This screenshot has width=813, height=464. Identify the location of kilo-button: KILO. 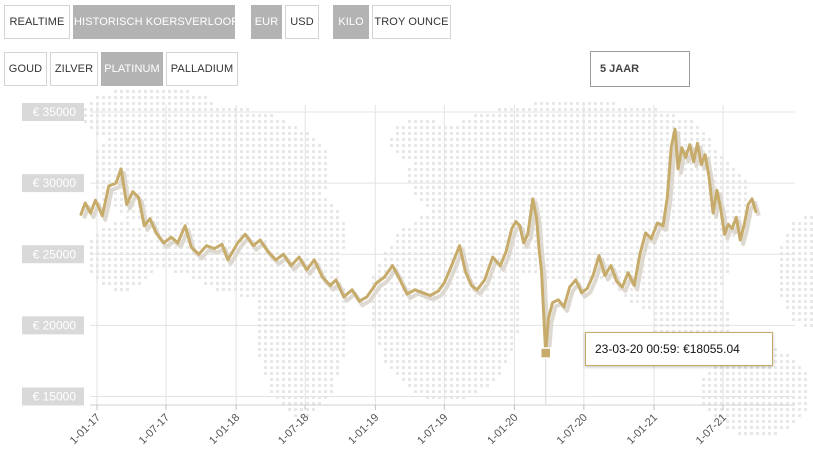
(351, 22).